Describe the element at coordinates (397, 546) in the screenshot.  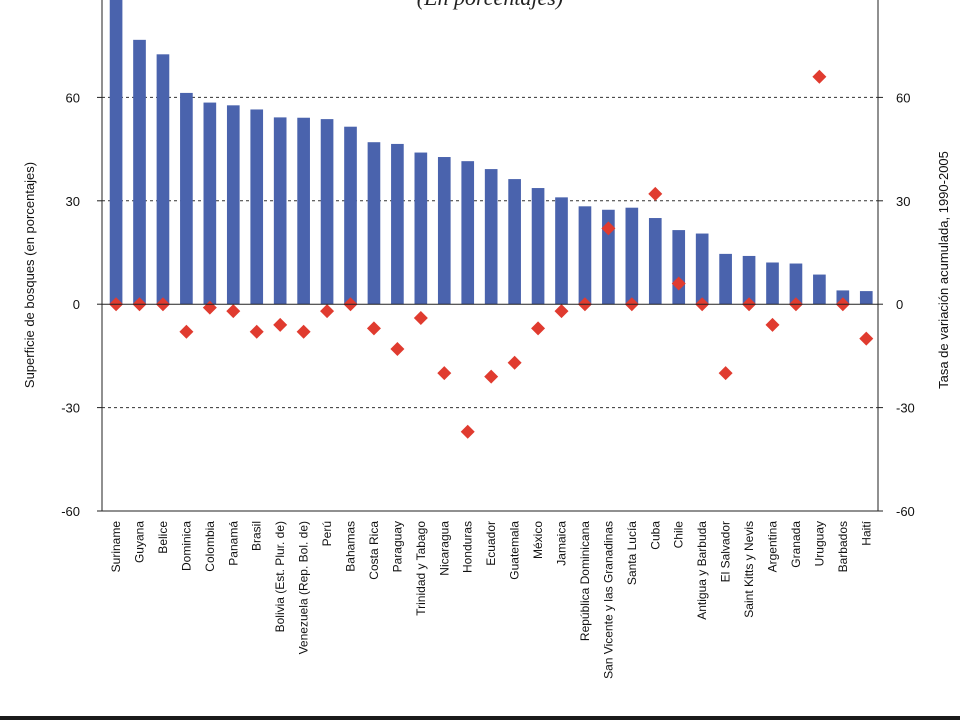
I see `category-label: Paraguay` at that location.